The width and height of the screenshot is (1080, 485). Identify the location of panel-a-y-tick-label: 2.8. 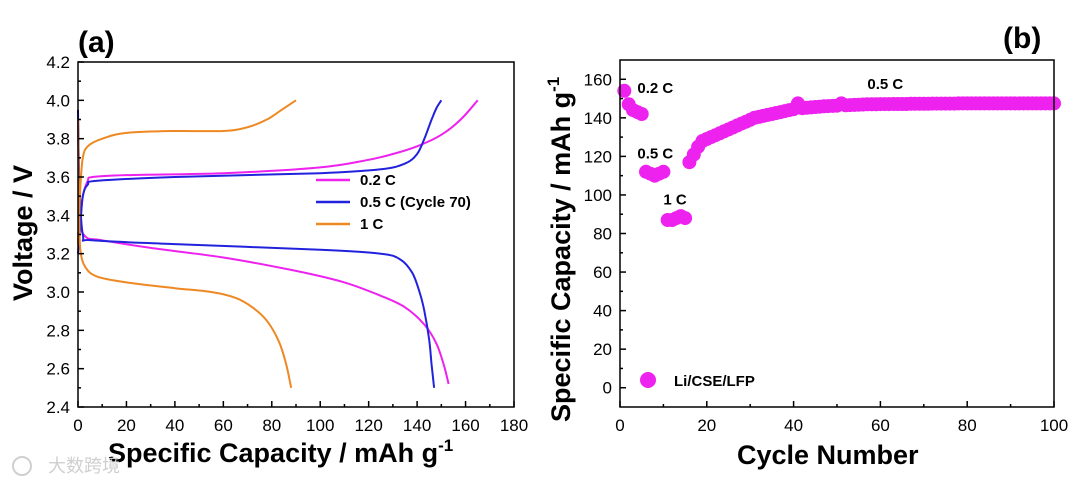
(58, 330).